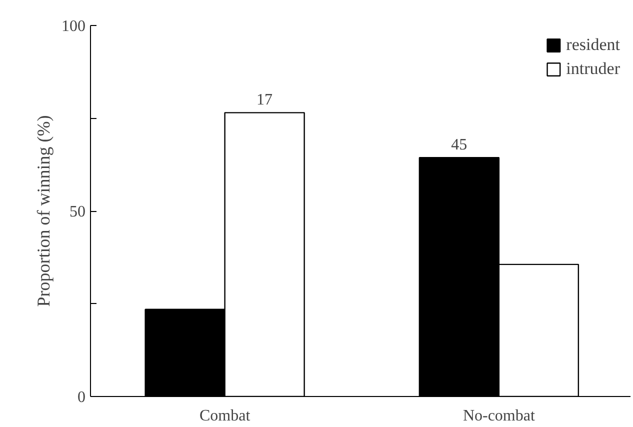  I want to click on y-tick-label: 50, so click(78, 212).